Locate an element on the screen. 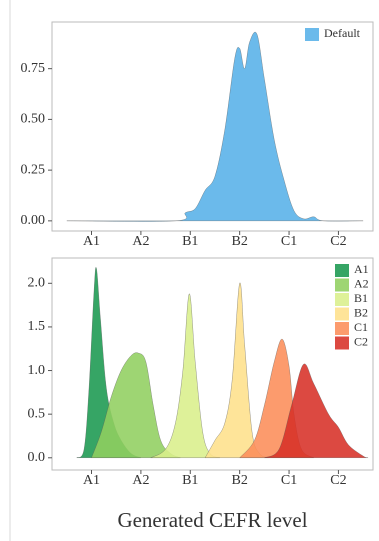  x-axis-title: Generated CEFR level is located at coordinates (212, 520).